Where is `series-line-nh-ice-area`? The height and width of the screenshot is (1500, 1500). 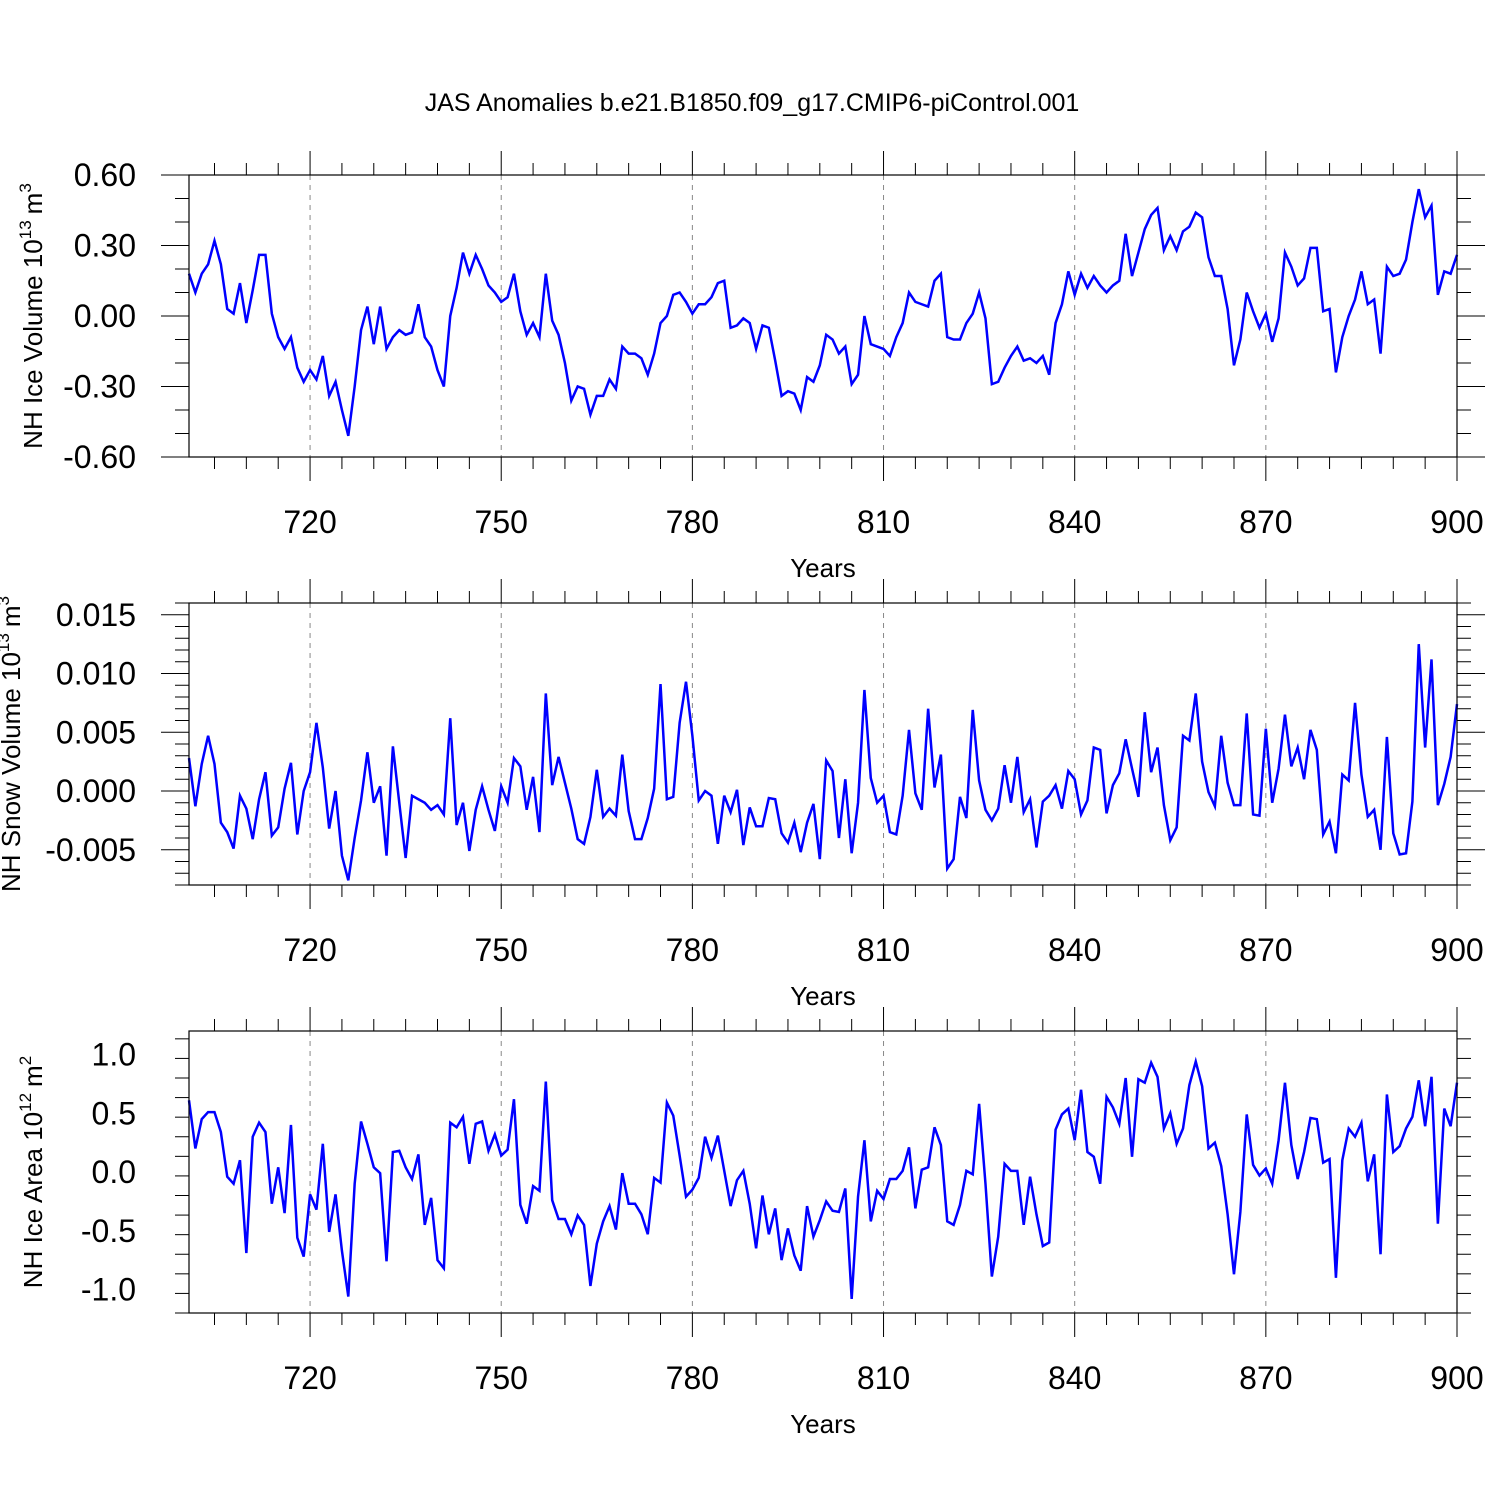 series-line-nh-ice-area is located at coordinates (823, 1177).